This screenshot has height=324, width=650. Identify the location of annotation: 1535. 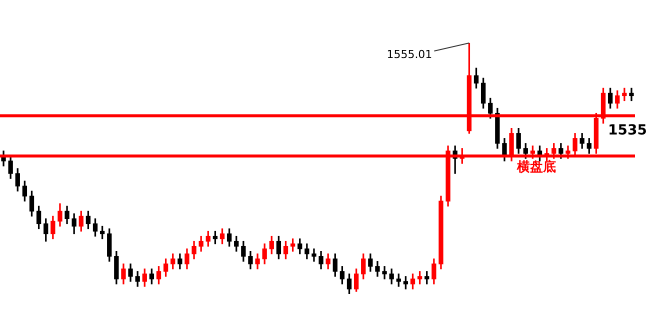
(627, 130).